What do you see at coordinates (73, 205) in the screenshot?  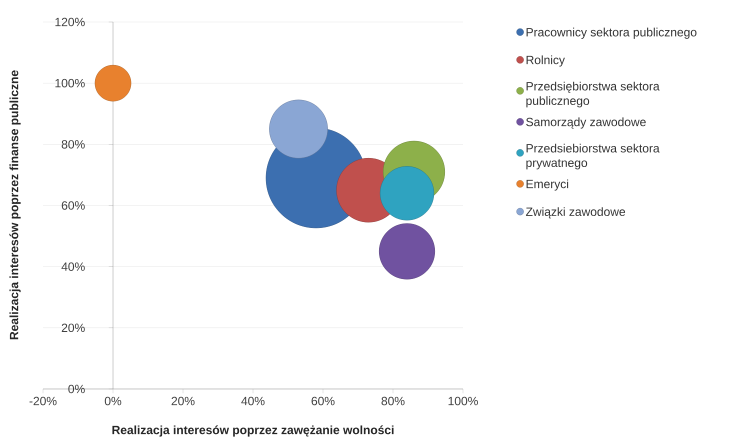 I see `y-tick-label: 60%` at bounding box center [73, 205].